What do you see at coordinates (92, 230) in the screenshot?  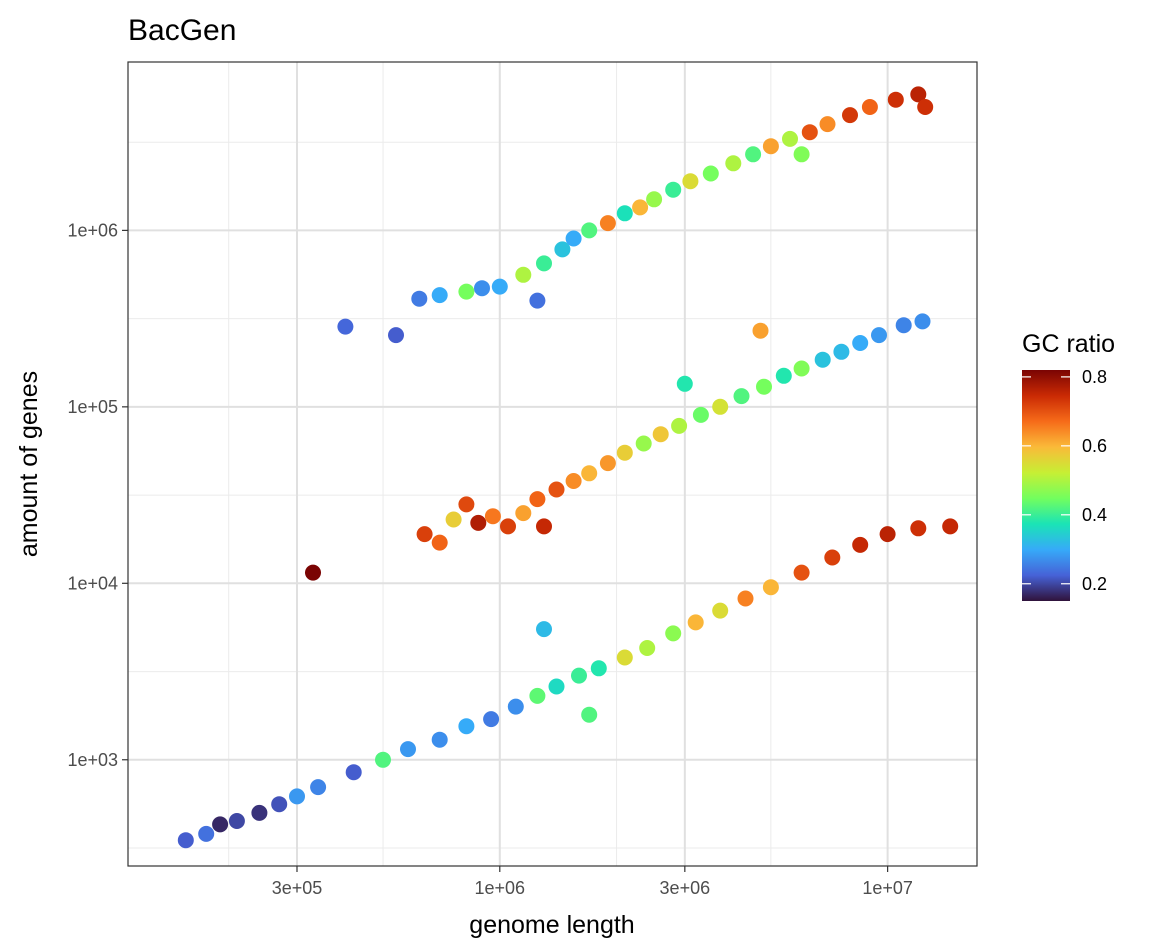 I see `y-tick-label: 1e+06` at bounding box center [92, 230].